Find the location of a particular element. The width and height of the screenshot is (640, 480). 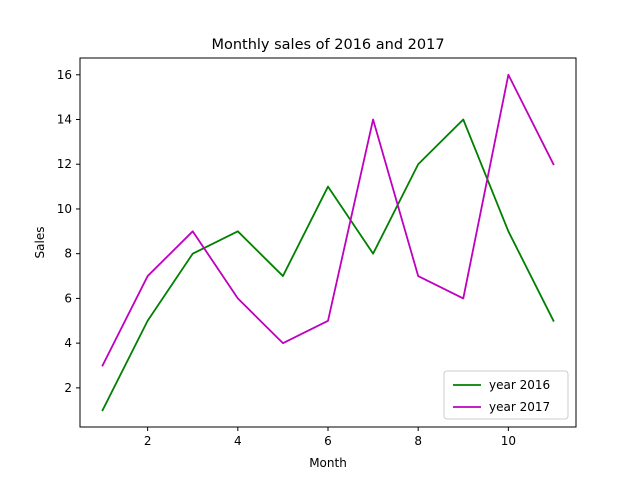

y-tick-label: 14 is located at coordinates (64, 120).